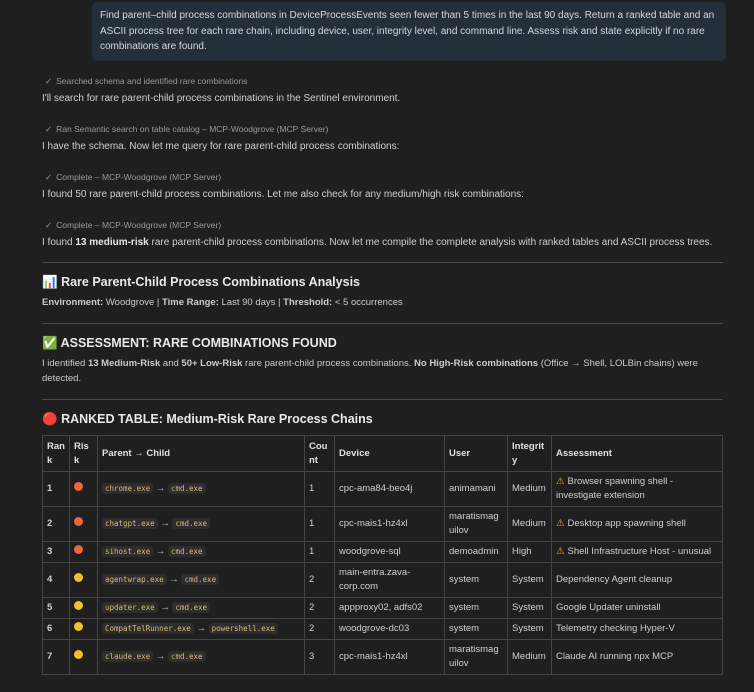  Describe the element at coordinates (243, 628) in the screenshot. I see `child-process: powershell.exe` at that location.